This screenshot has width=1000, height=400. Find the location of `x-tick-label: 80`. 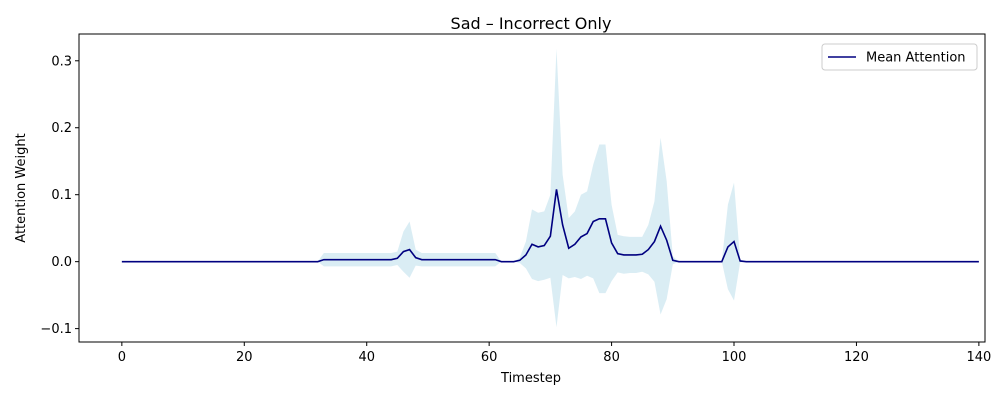

x-tick-label: 80 is located at coordinates (611, 357).